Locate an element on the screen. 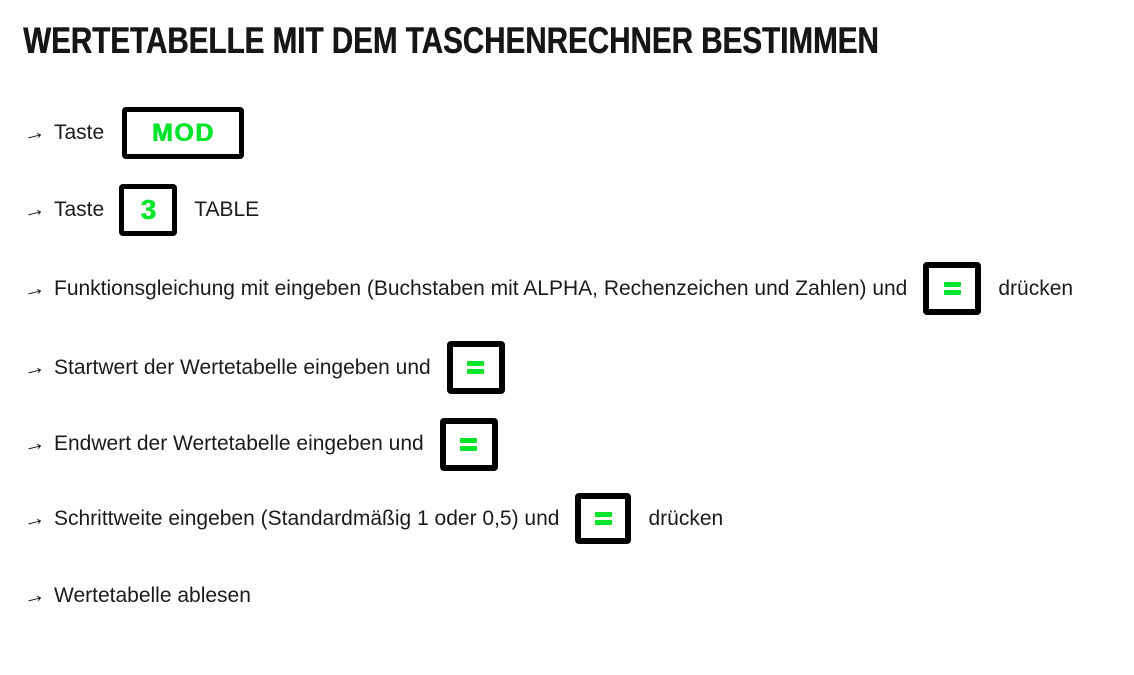  step-text: Wertetabelle ablesen is located at coordinates (152, 595).